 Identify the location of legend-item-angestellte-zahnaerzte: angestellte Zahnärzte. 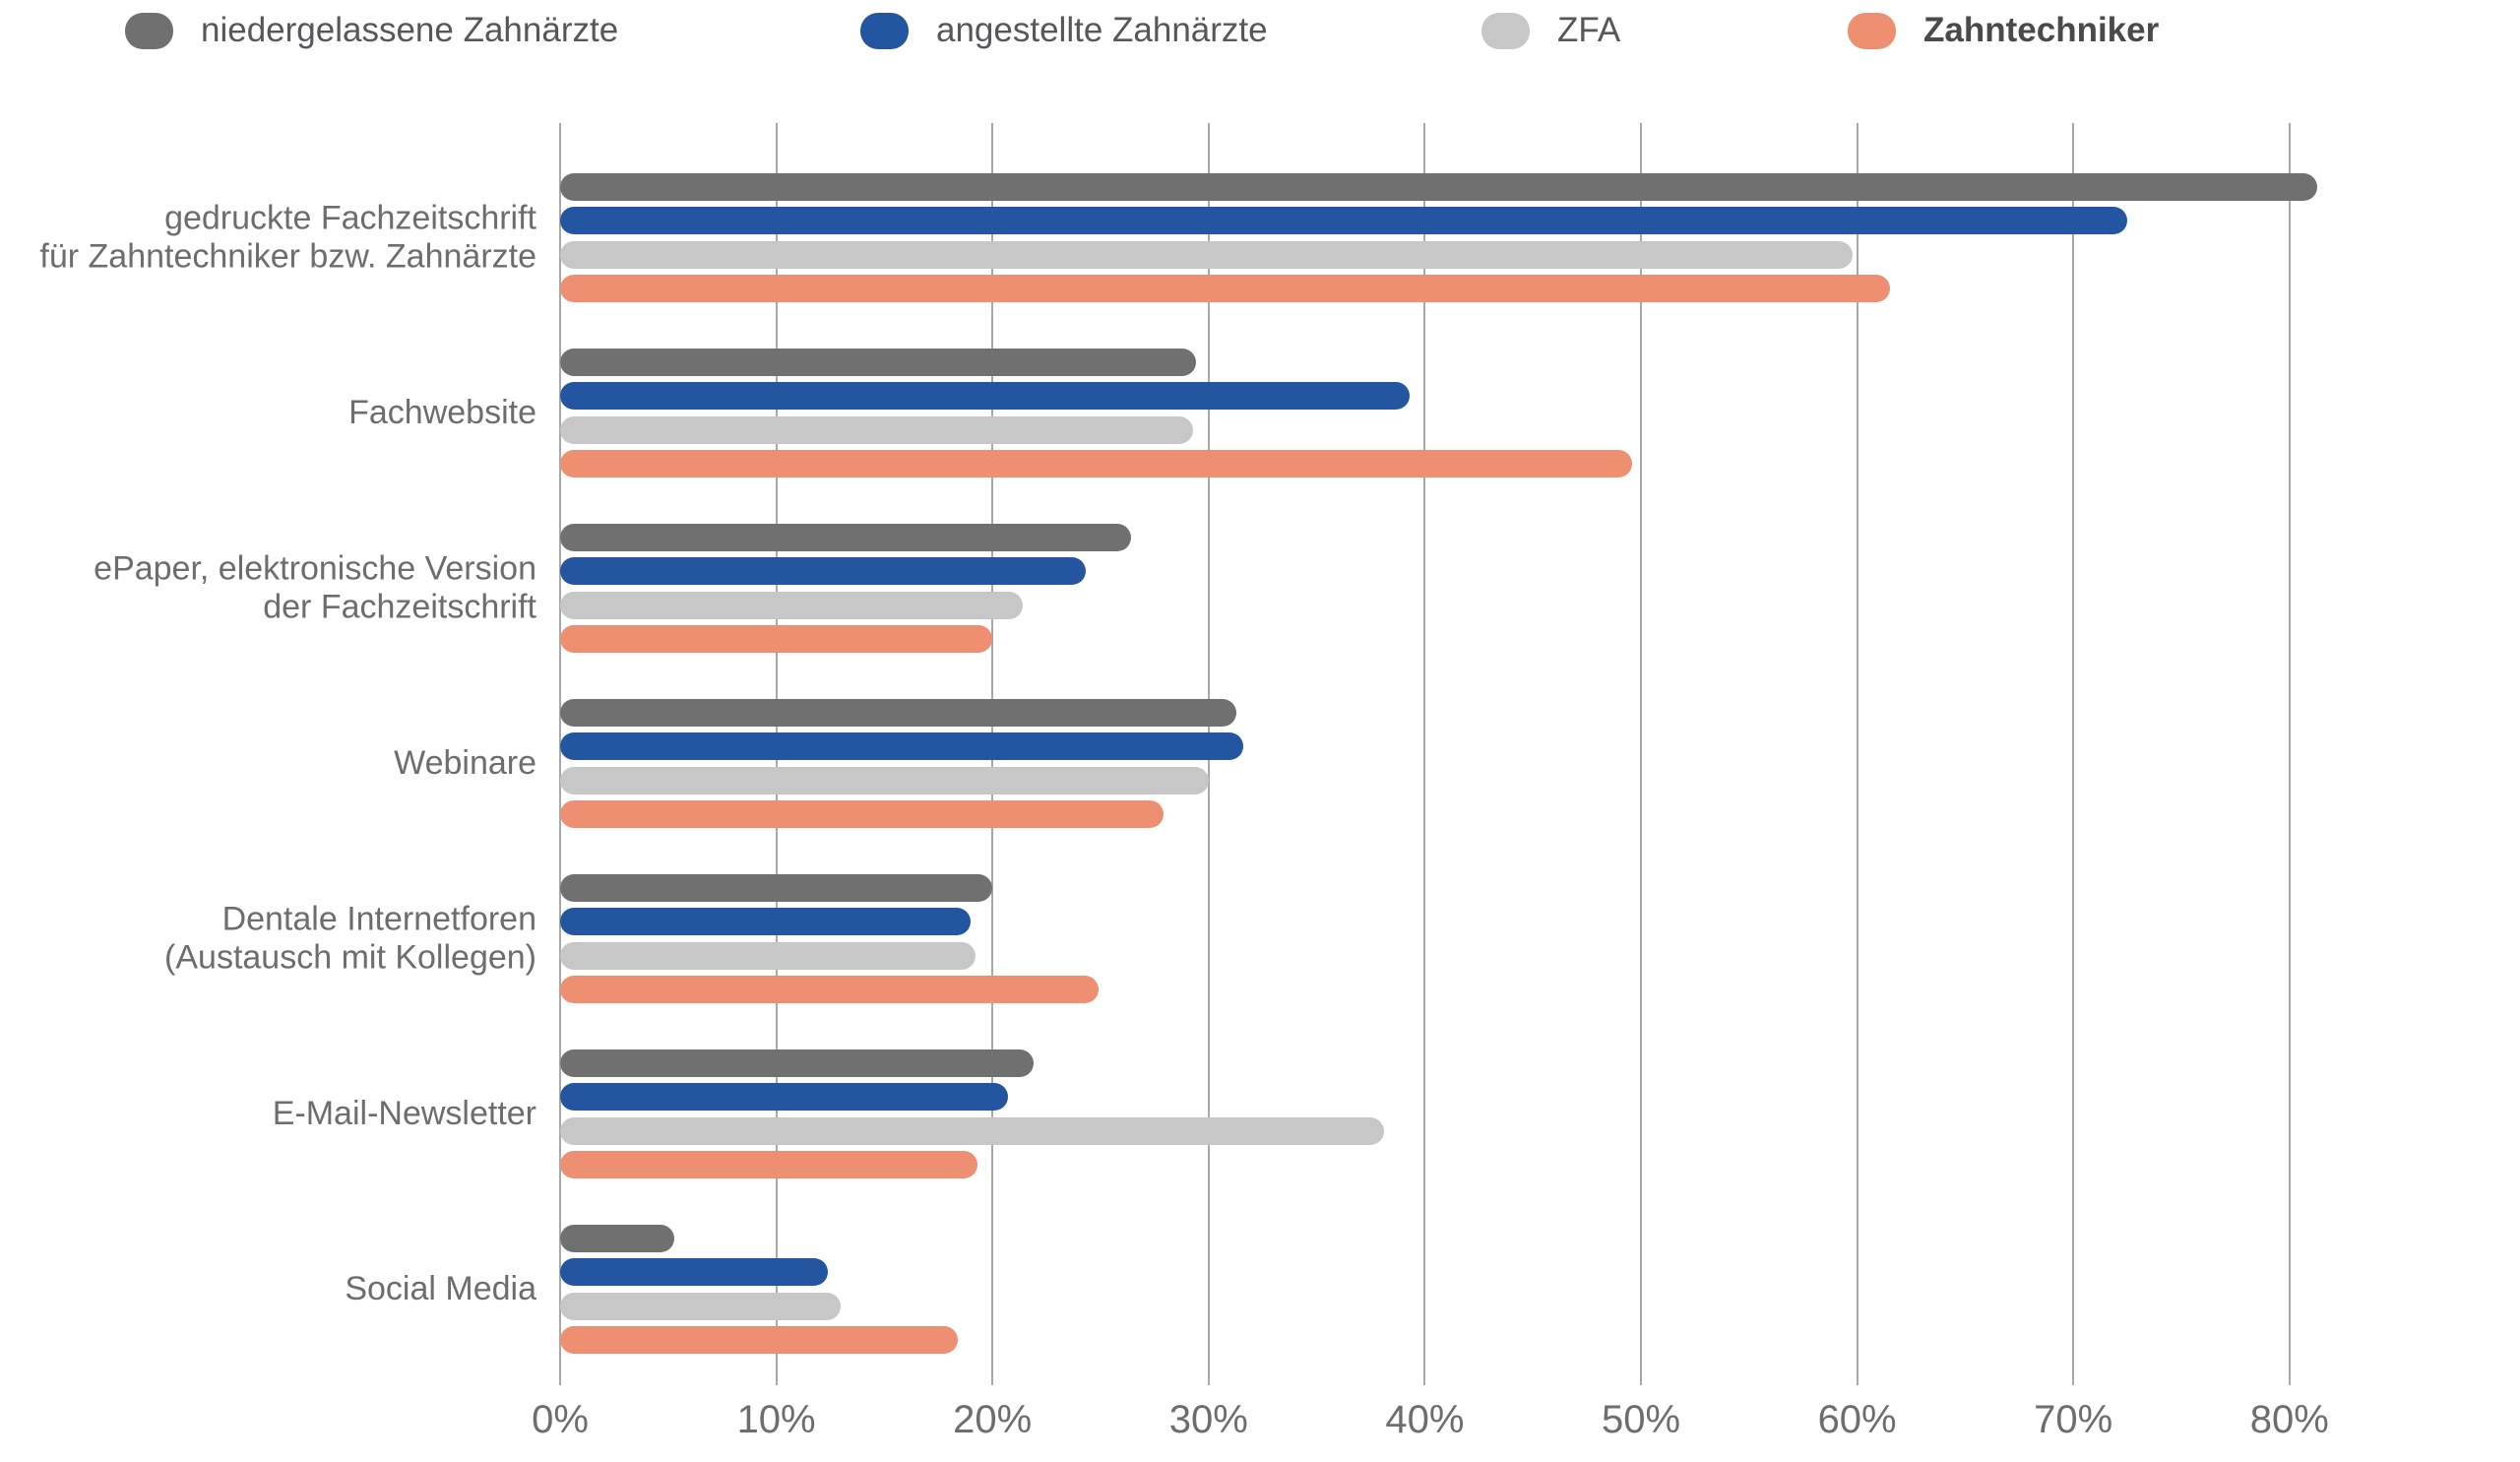
(1064, 30).